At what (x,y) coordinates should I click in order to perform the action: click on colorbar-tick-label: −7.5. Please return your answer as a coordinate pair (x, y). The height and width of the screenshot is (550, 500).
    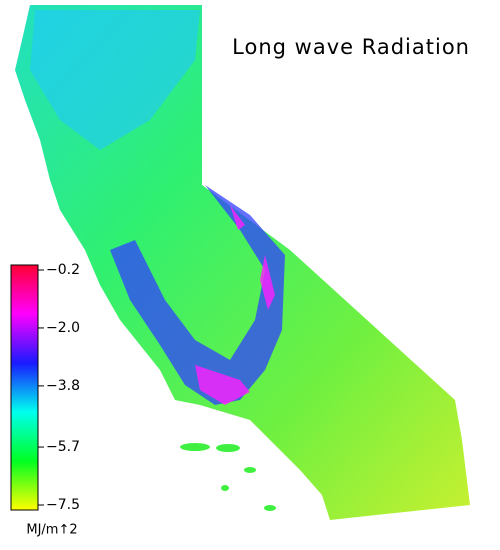
    Looking at the image, I should click on (63, 505).